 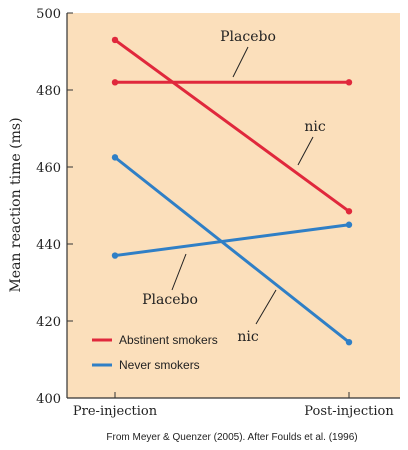 What do you see at coordinates (16, 204) in the screenshot?
I see `y-axis-label: Mean reaction time (ms)` at bounding box center [16, 204].